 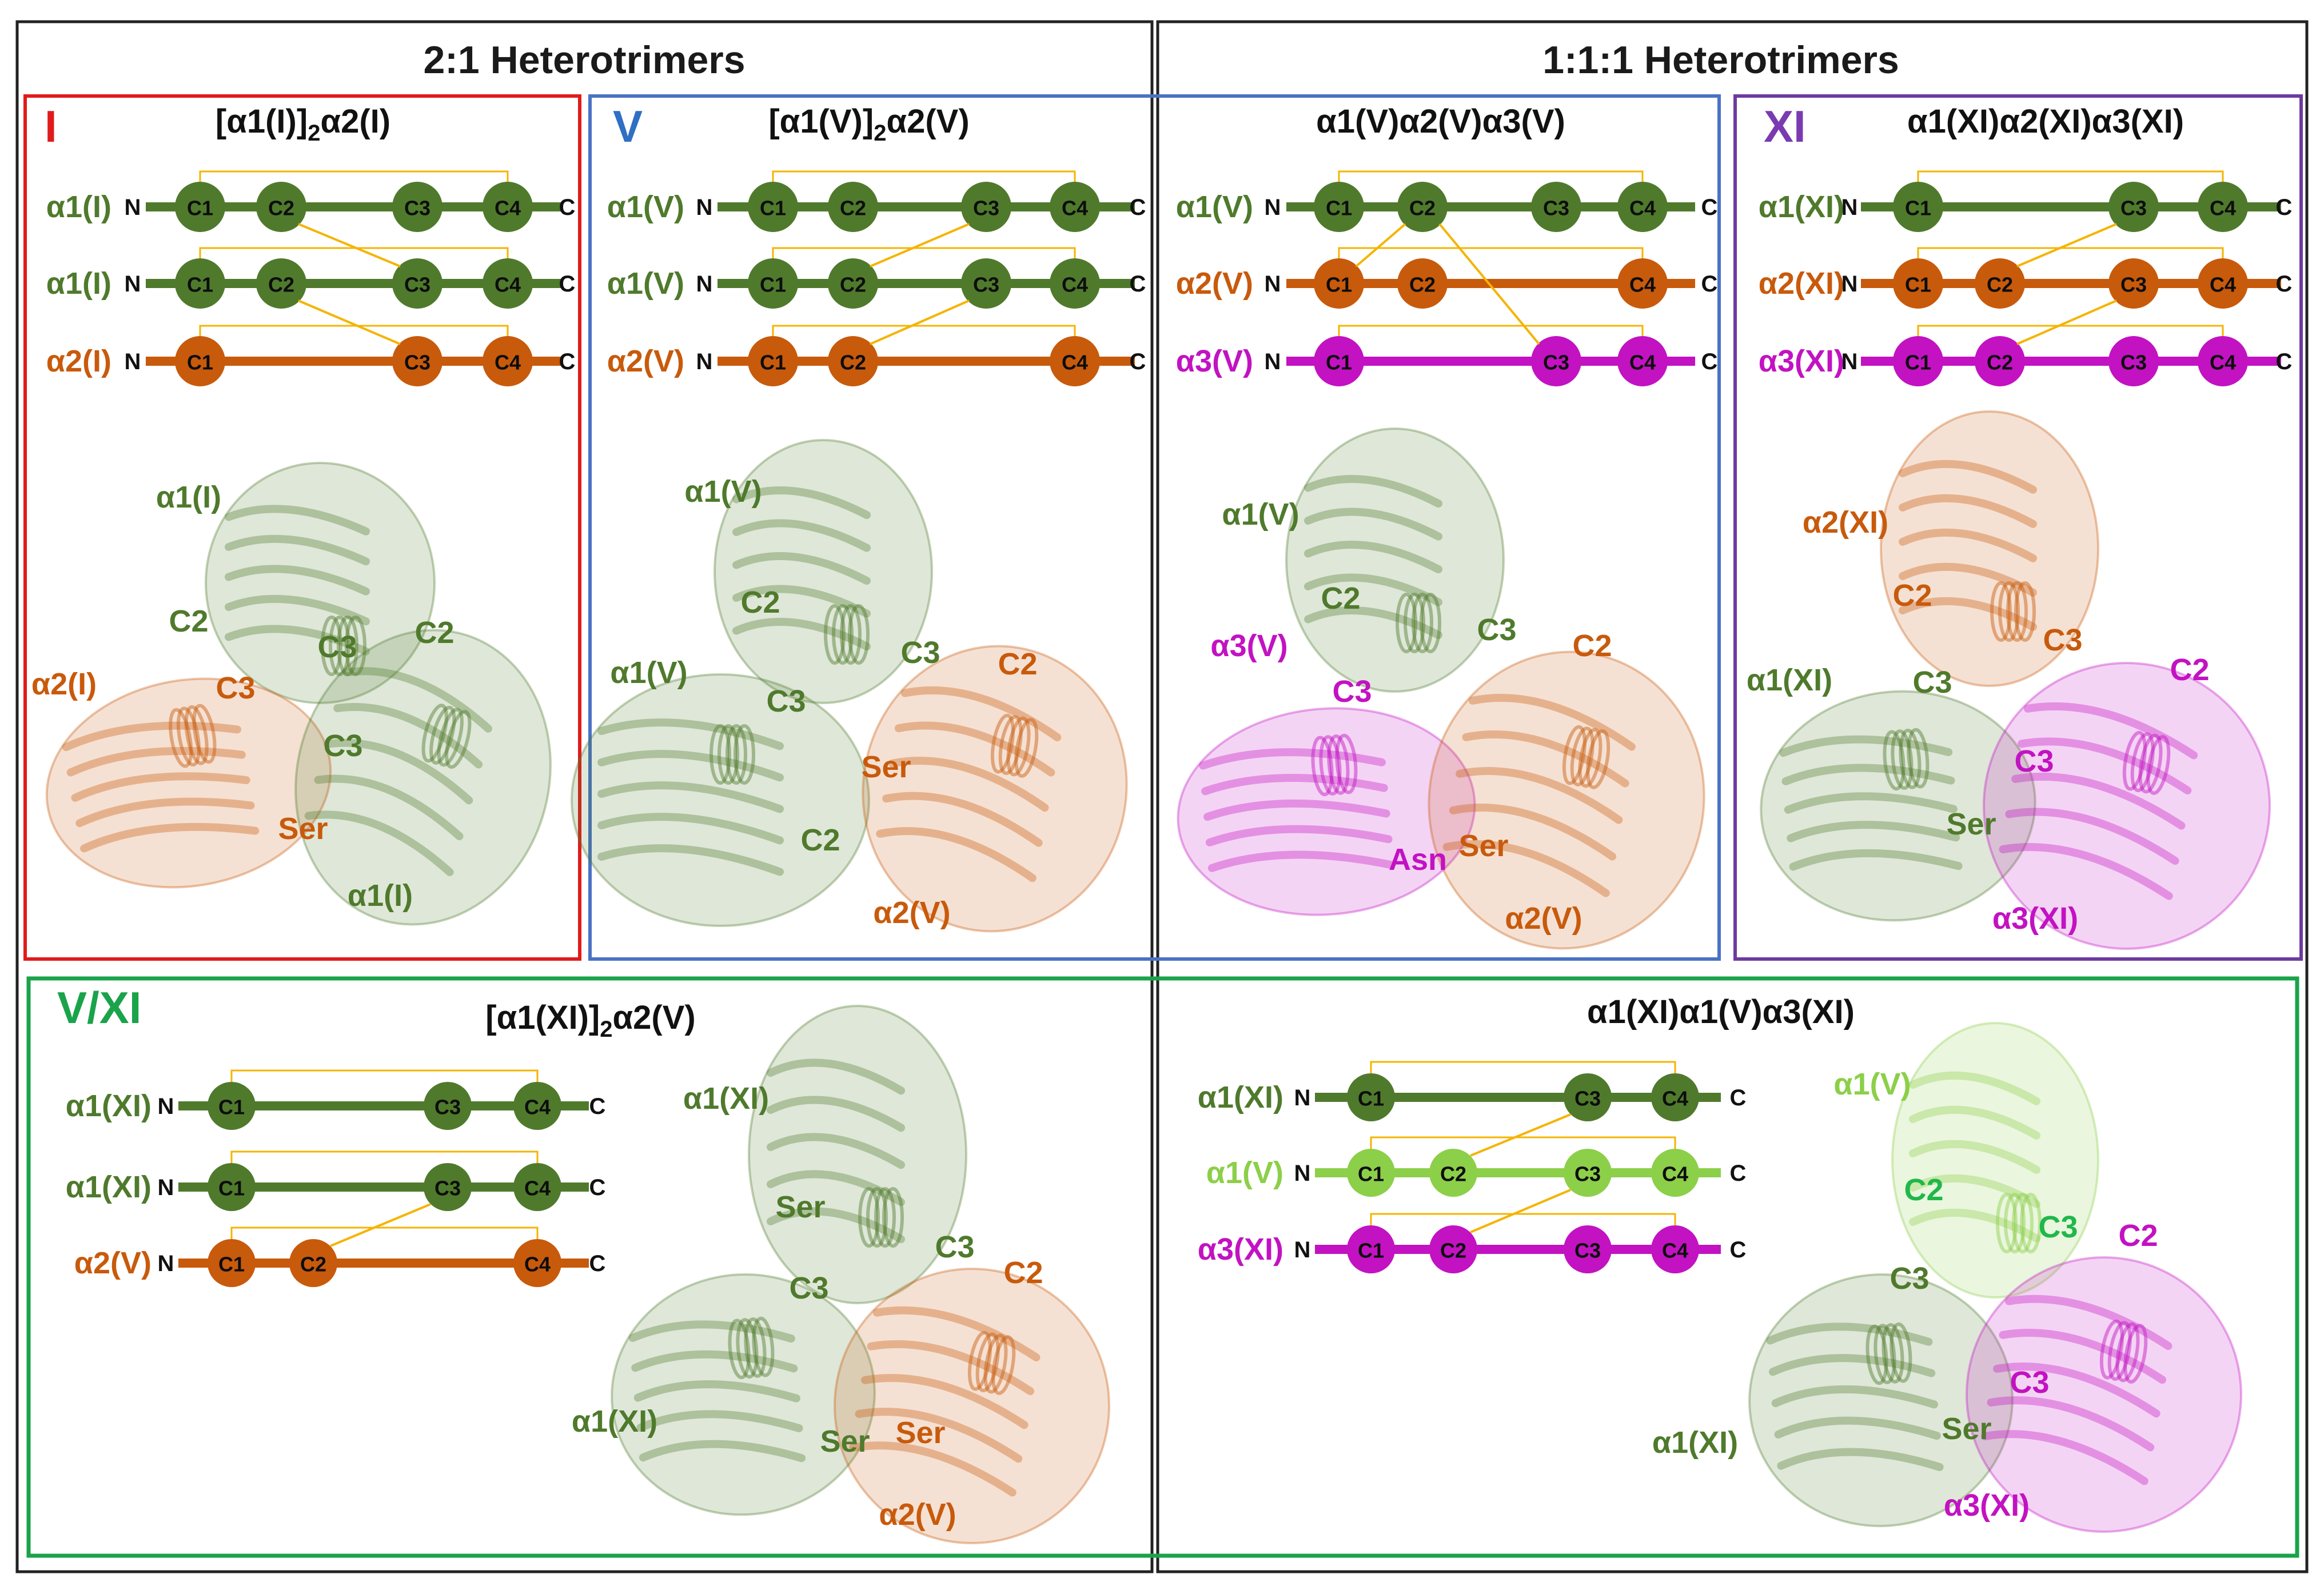 I want to click on chain-row: α2(V) N C C1 C2 C4, so click(x=876, y=361).